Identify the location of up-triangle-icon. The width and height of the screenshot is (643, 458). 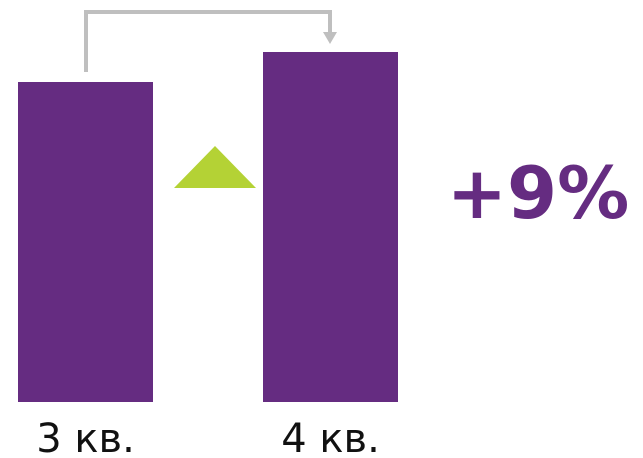
(215, 167).